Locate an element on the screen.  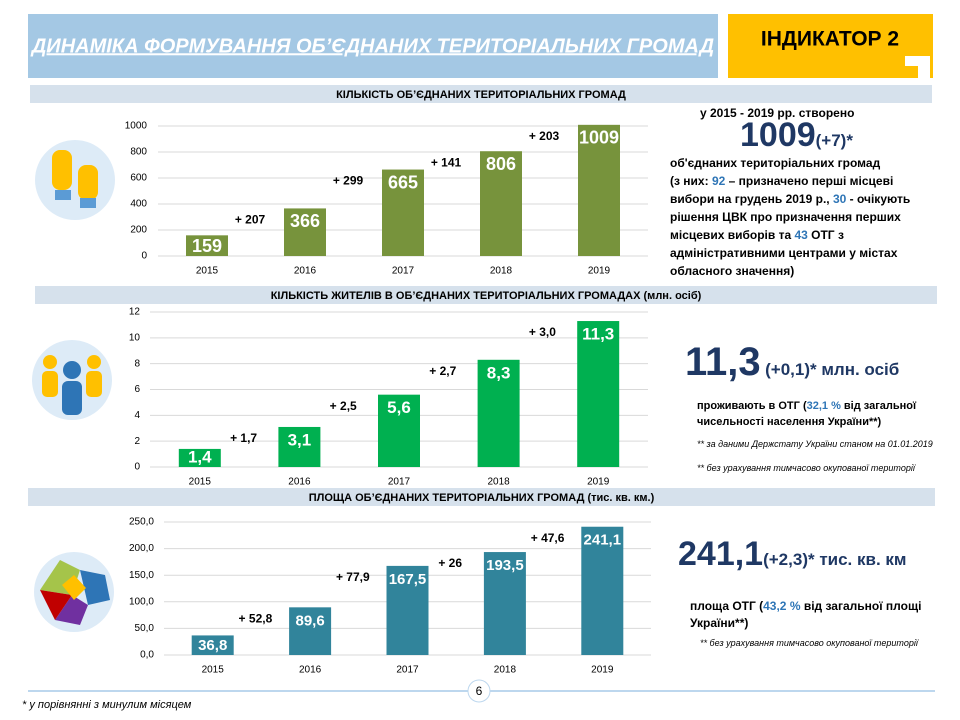
text: 92 is located at coordinates (718, 181).